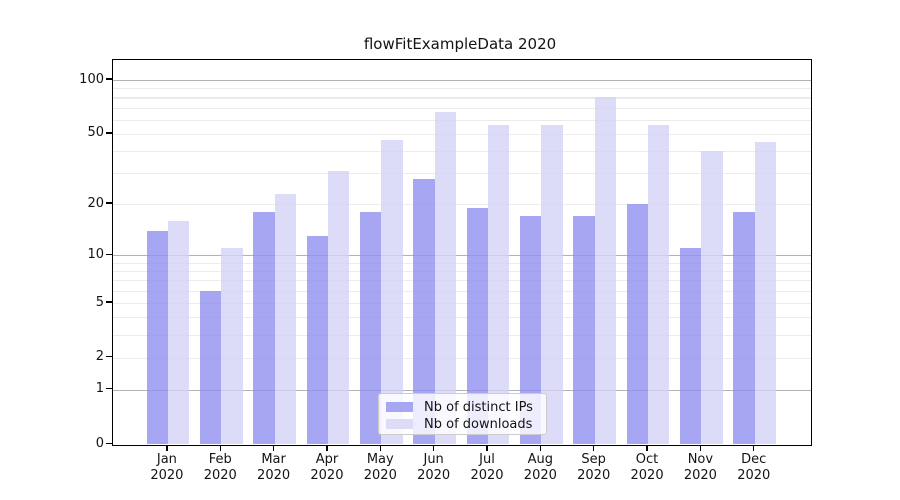 This screenshot has width=900, height=500. Describe the element at coordinates (99, 389) in the screenshot. I see `y-tick-label-1: 1` at that location.